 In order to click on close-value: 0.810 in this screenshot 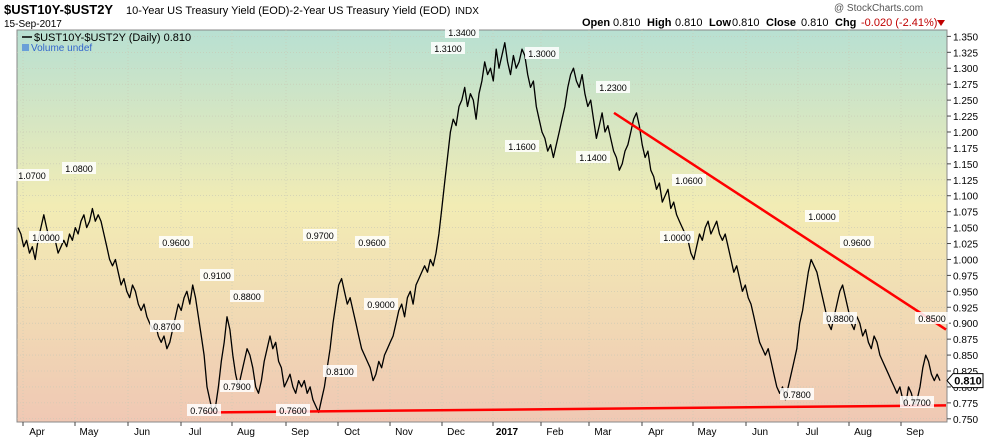, I will do `click(815, 23)`.